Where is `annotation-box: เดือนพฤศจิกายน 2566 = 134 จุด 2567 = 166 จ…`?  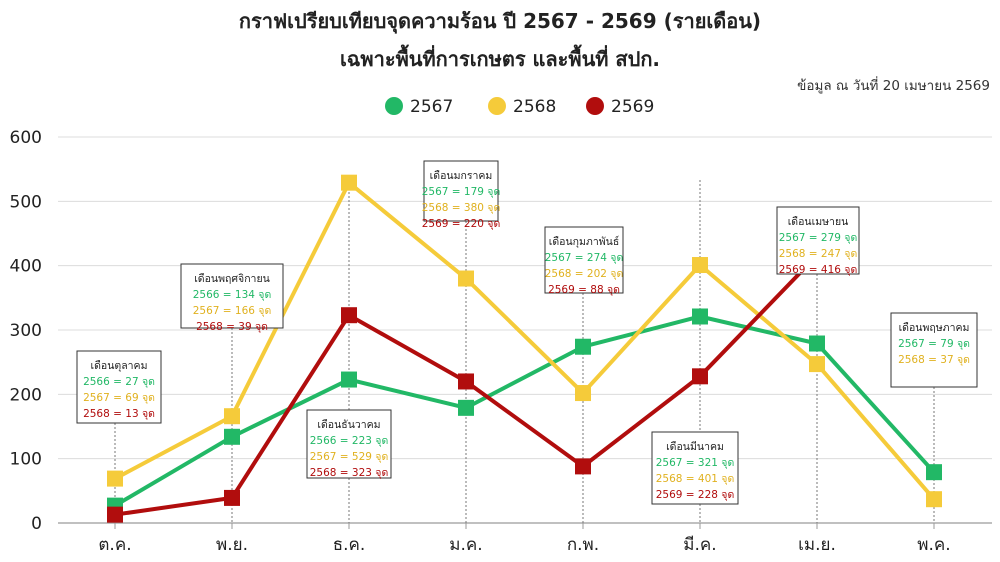 annotation-box: เดือนพฤศจิกายน 2566 = 134 จุด 2567 = 166 จ… is located at coordinates (232, 298).